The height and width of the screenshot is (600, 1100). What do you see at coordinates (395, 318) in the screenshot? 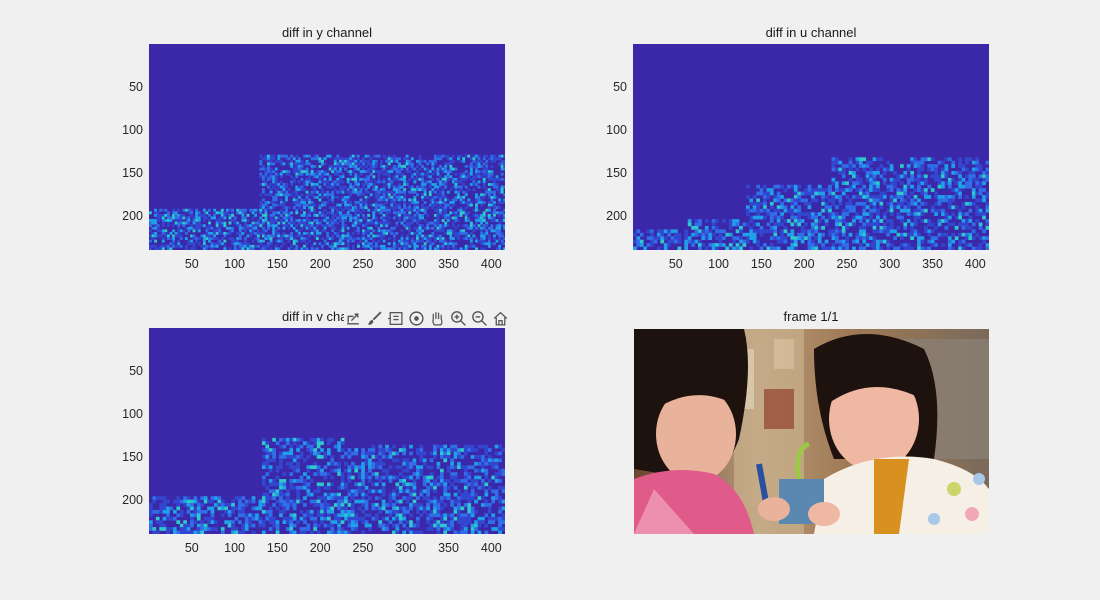
I see `datatip-icon` at bounding box center [395, 318].